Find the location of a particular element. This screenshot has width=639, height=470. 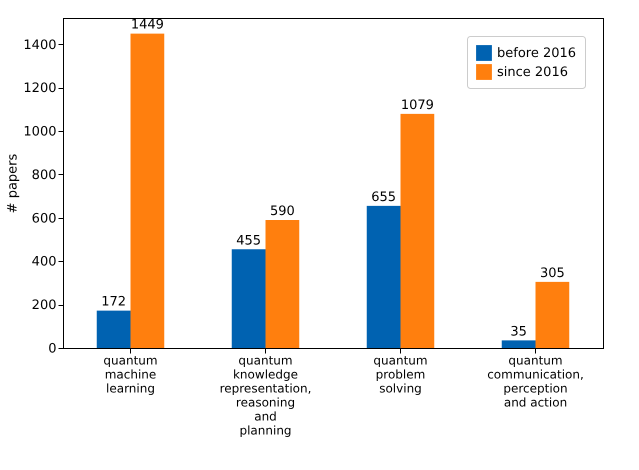

y-tick-label: 0 is located at coordinates (52, 349).